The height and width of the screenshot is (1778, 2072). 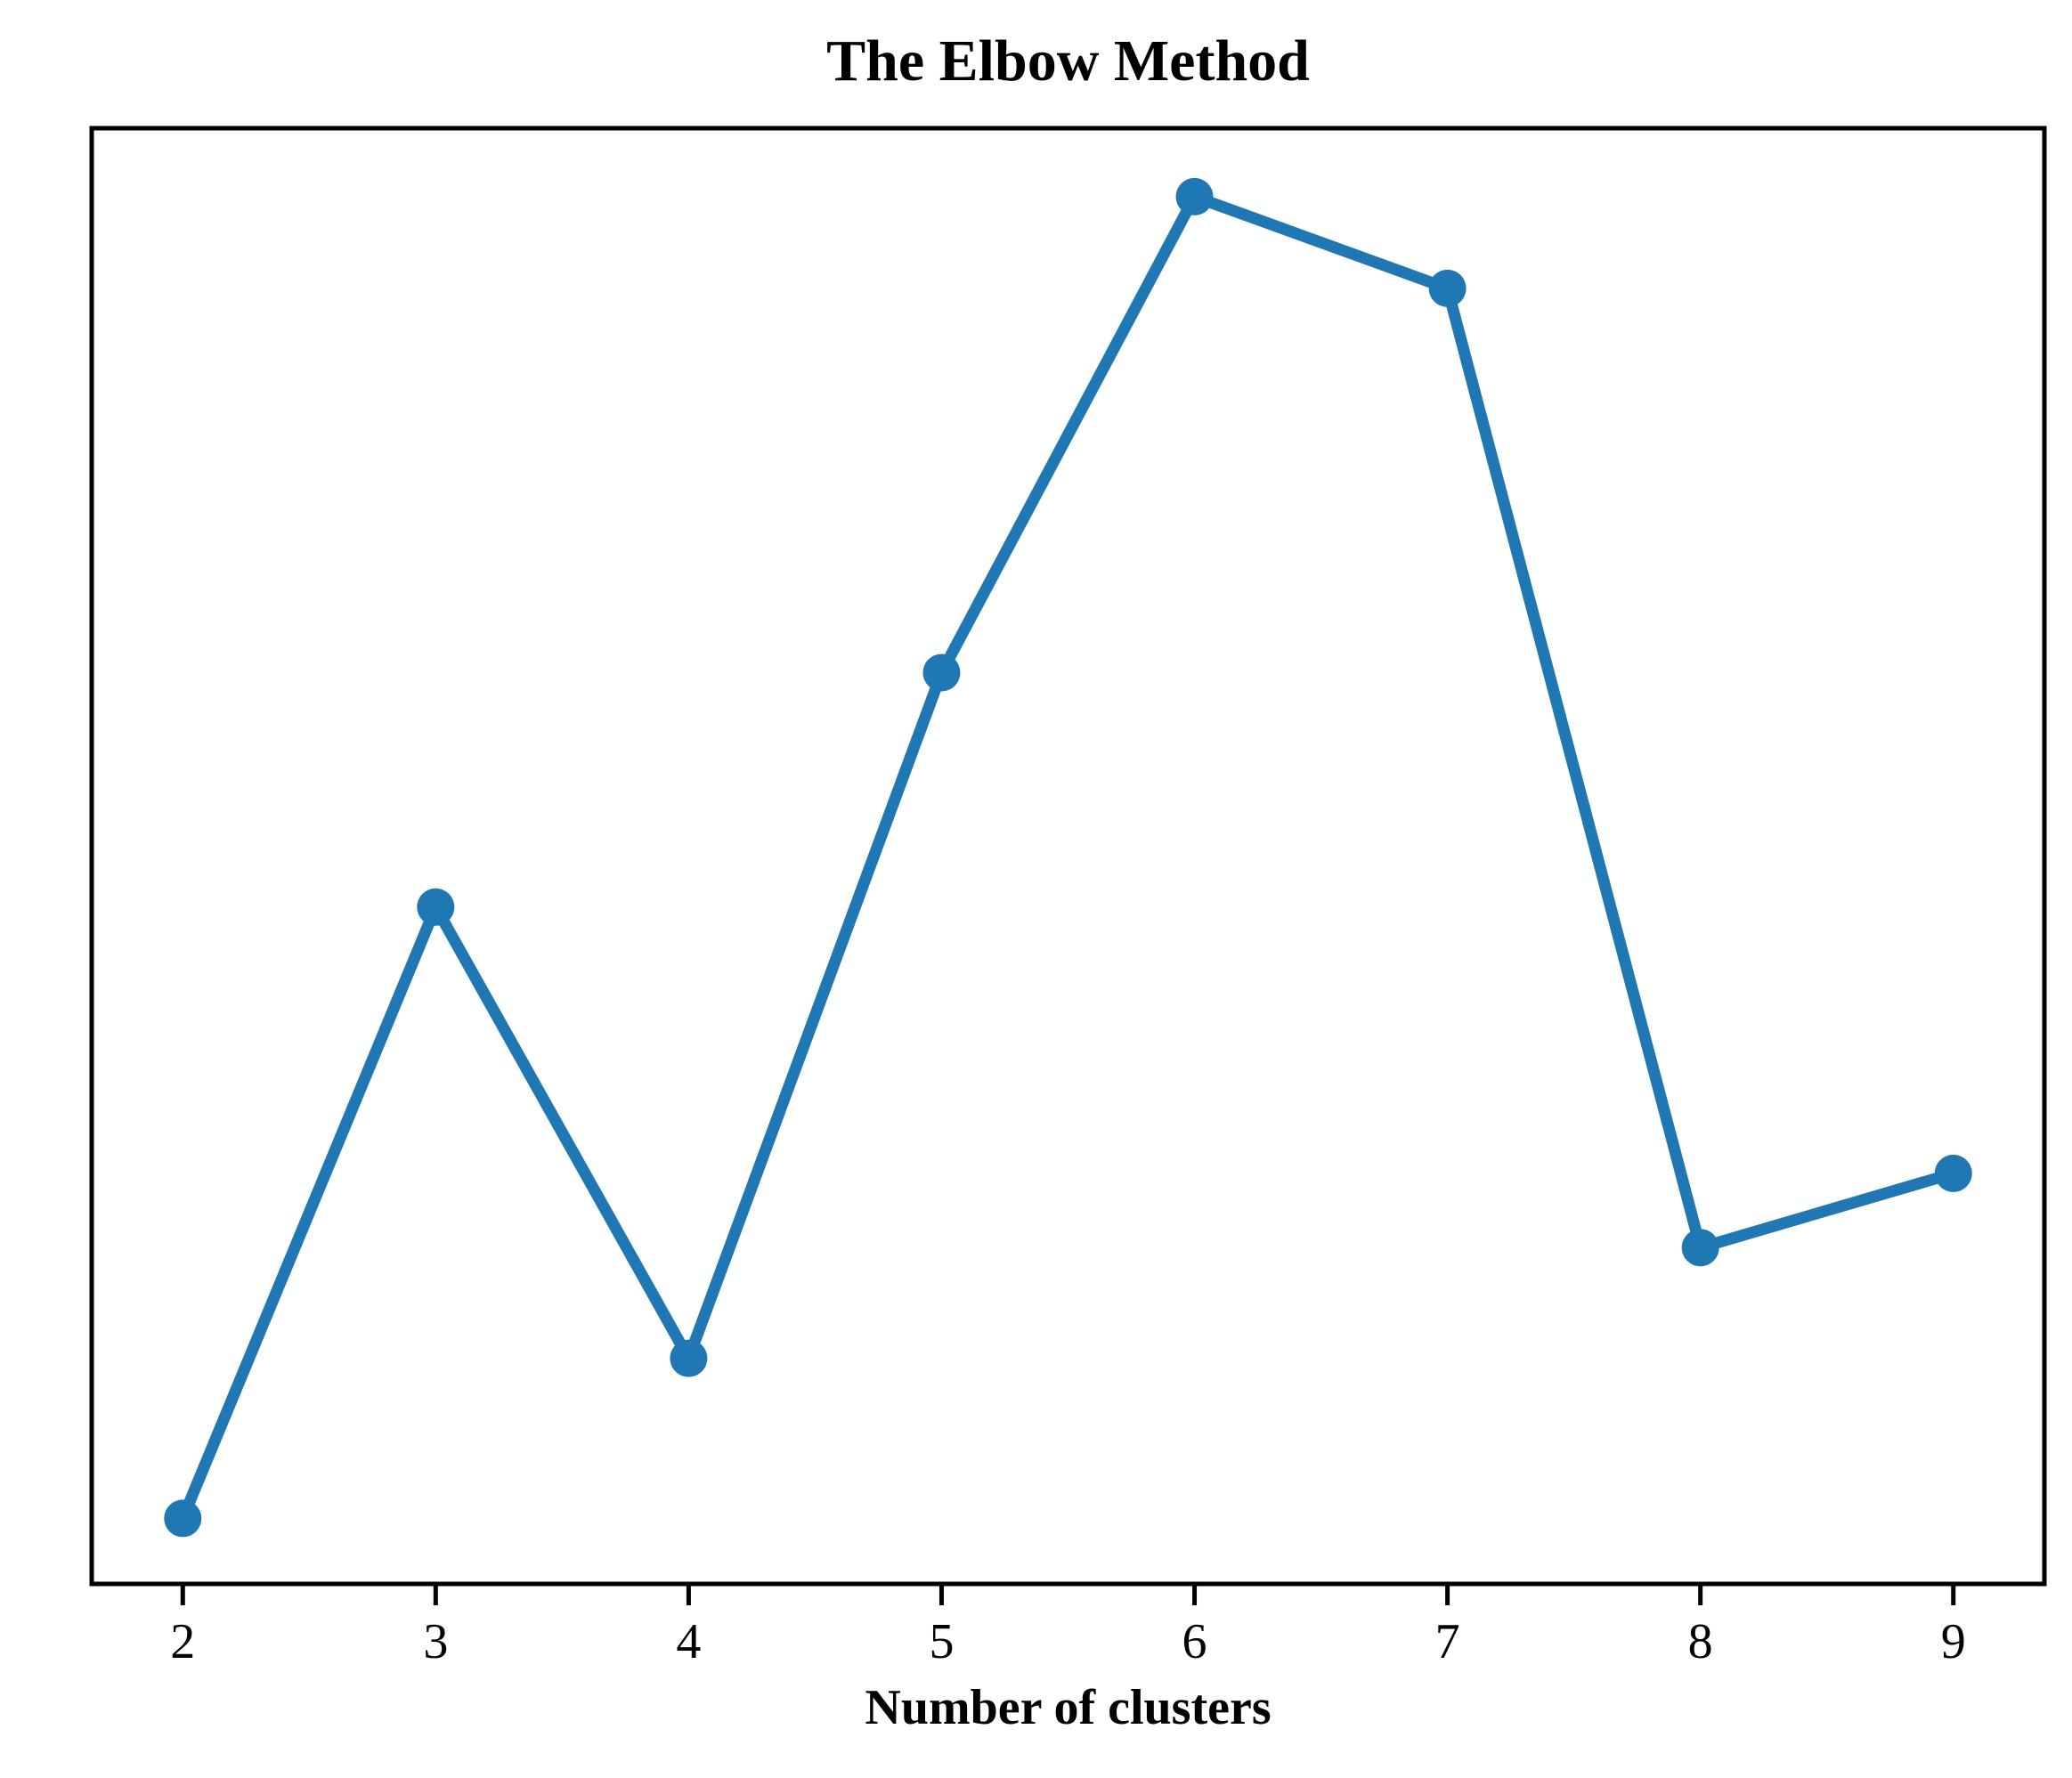 What do you see at coordinates (1068, 60) in the screenshot?
I see `chart-title: The Elbow Method` at bounding box center [1068, 60].